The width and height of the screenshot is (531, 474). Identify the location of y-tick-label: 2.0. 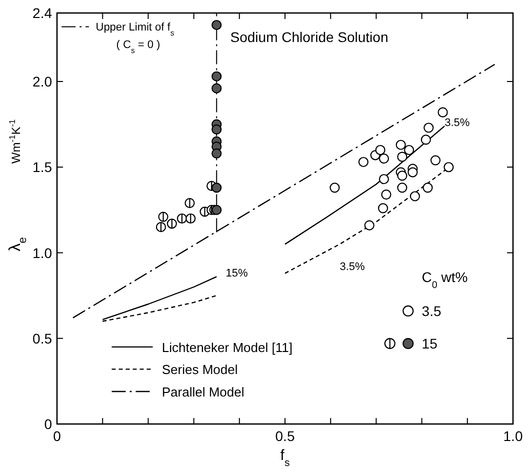
(42, 82).